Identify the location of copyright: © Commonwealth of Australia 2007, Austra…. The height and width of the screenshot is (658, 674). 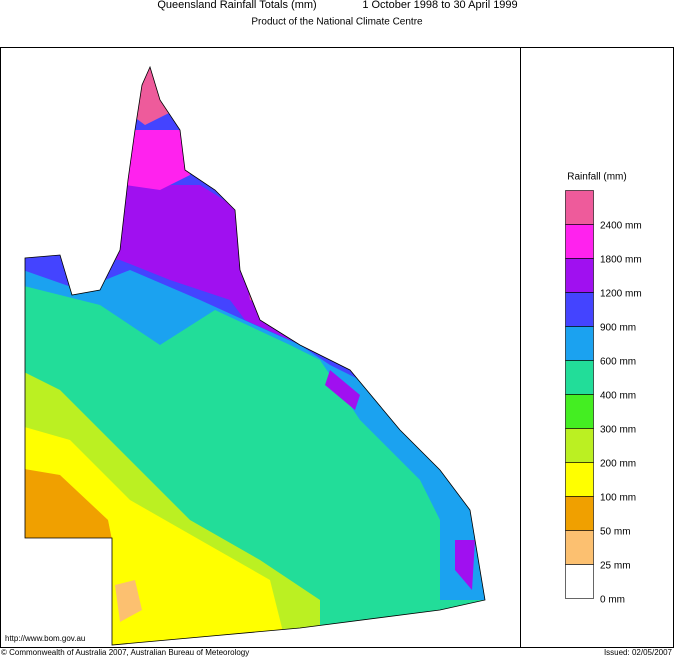
(125, 652).